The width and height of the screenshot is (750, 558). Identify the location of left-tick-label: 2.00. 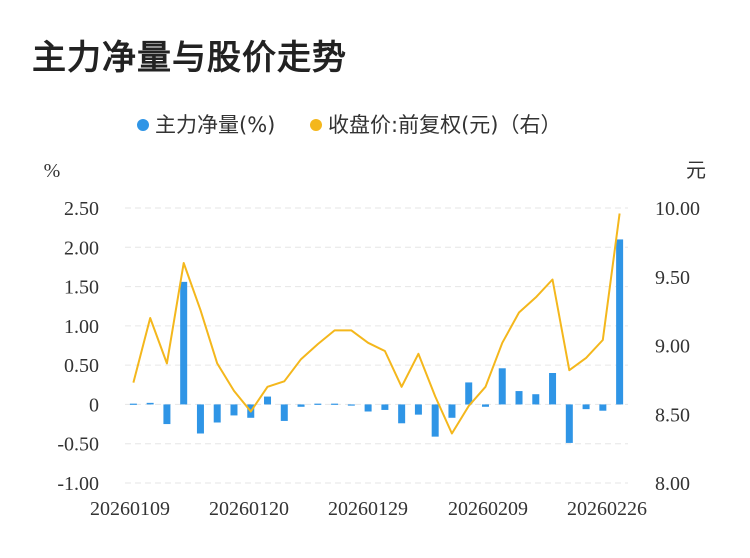
(81, 248).